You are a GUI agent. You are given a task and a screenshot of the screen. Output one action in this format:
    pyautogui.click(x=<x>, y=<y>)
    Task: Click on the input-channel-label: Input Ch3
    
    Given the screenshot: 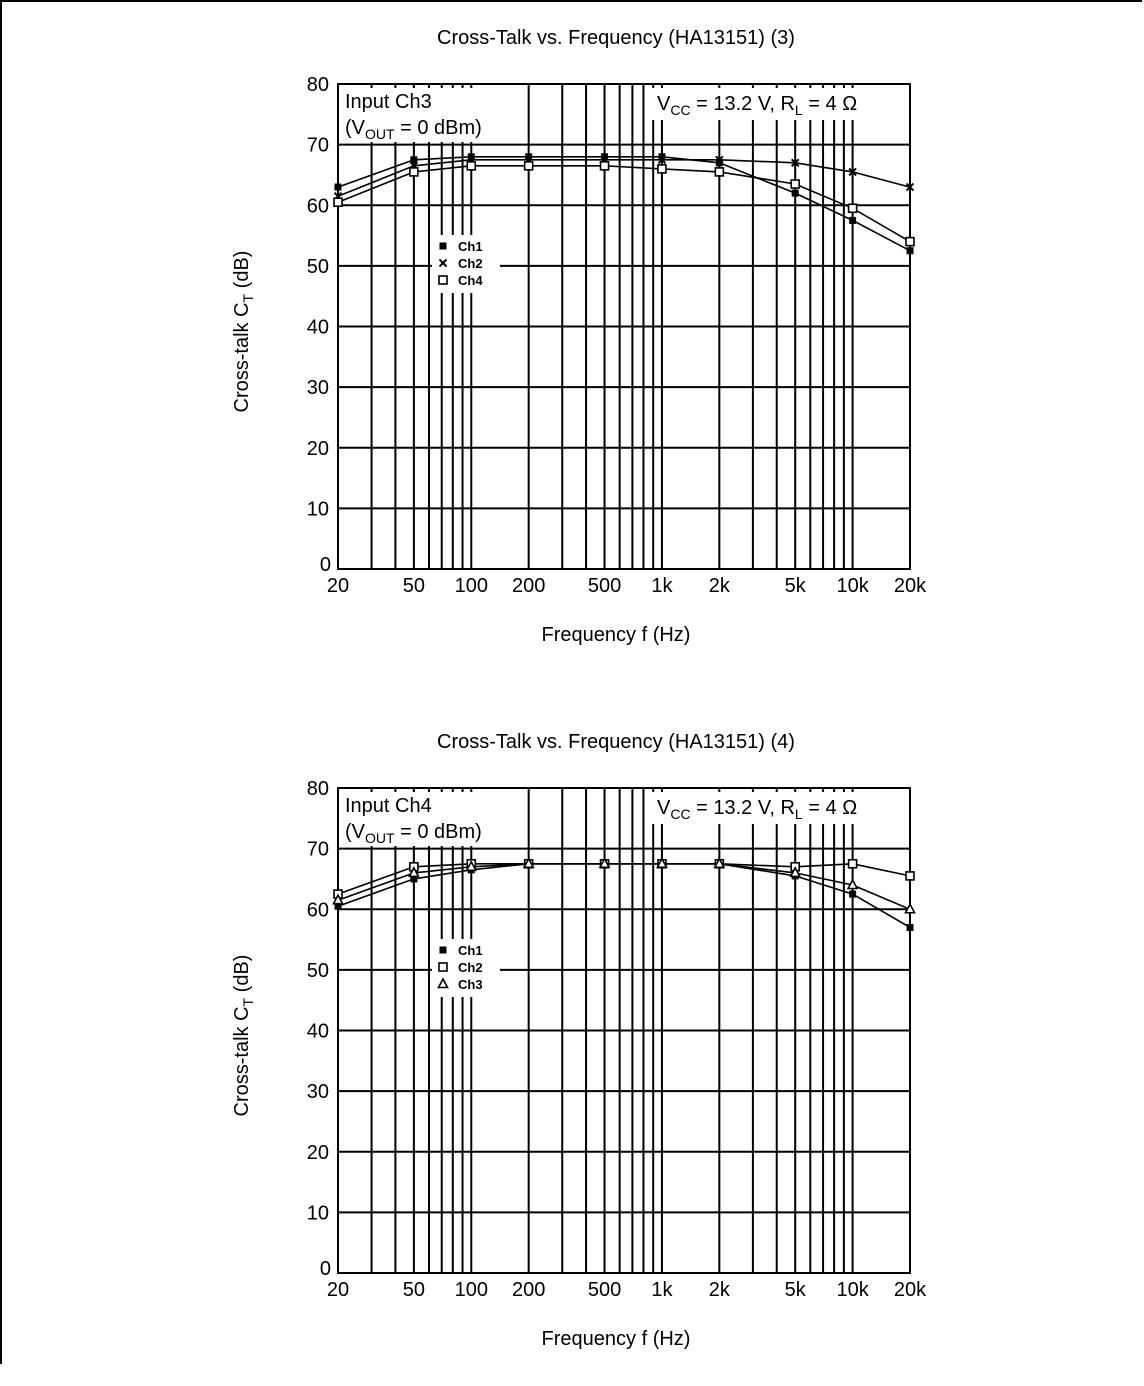 What is the action you would take?
    pyautogui.click(x=388, y=102)
    